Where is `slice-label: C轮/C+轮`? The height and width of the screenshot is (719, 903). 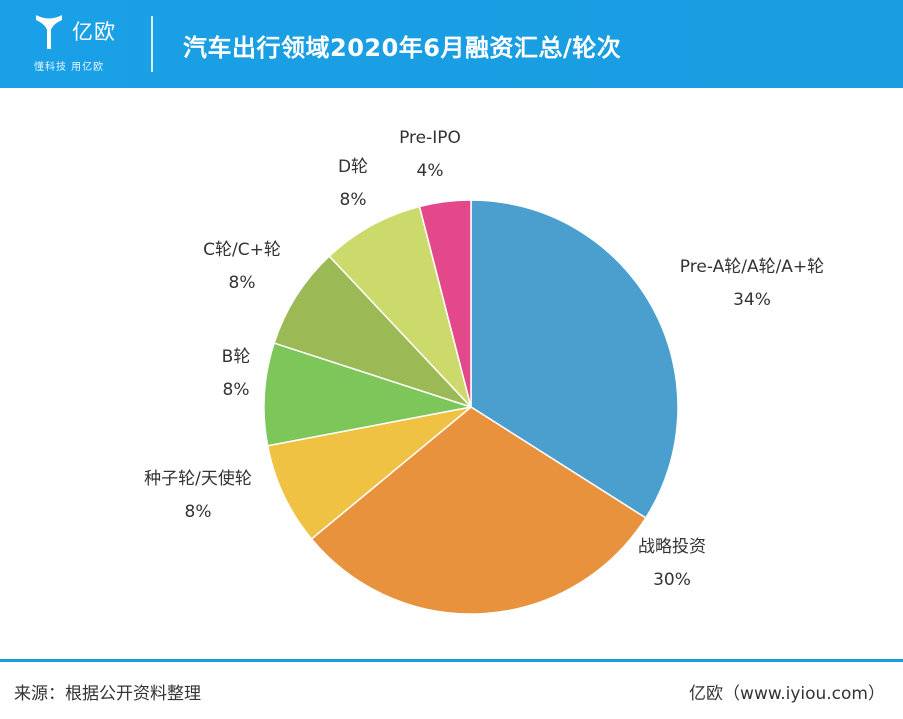
slice-label: C轮/C+轮 is located at coordinates (242, 250).